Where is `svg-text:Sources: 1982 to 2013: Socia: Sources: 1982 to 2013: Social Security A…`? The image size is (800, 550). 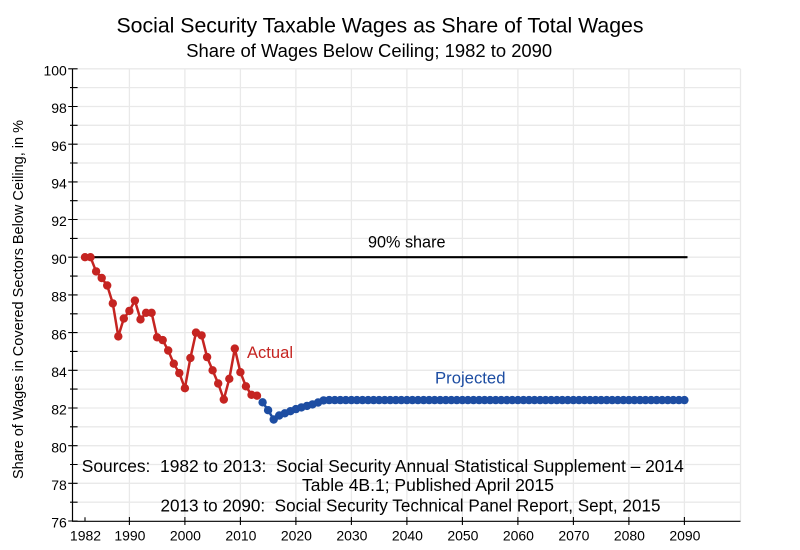 svg-text:Sources: 1982 to 2013: Socia: Sources: 1982 to 2013: Social Security A… is located at coordinates (383, 466).